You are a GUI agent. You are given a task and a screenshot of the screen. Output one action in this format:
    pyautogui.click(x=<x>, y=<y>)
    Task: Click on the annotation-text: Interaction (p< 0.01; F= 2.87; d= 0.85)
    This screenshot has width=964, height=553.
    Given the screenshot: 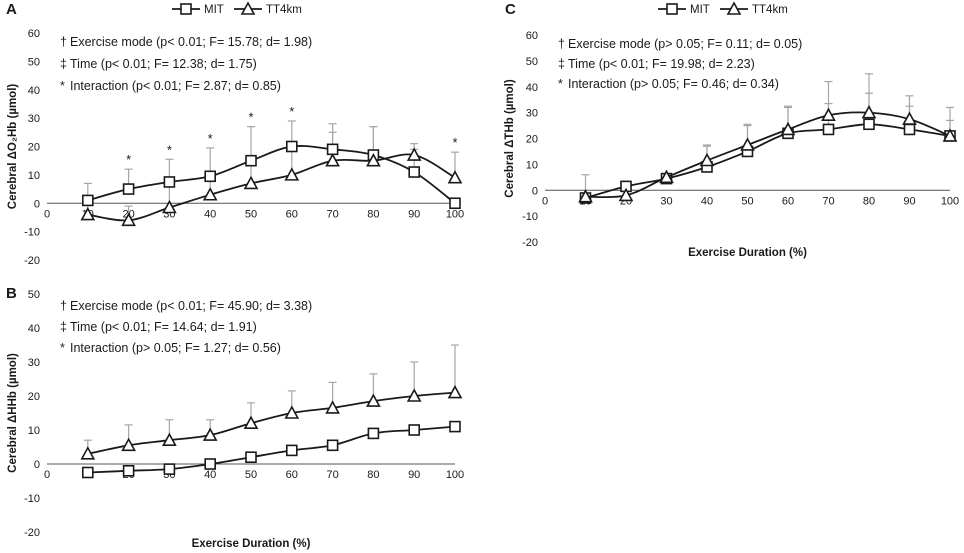 What is the action you would take?
    pyautogui.click(x=175, y=86)
    